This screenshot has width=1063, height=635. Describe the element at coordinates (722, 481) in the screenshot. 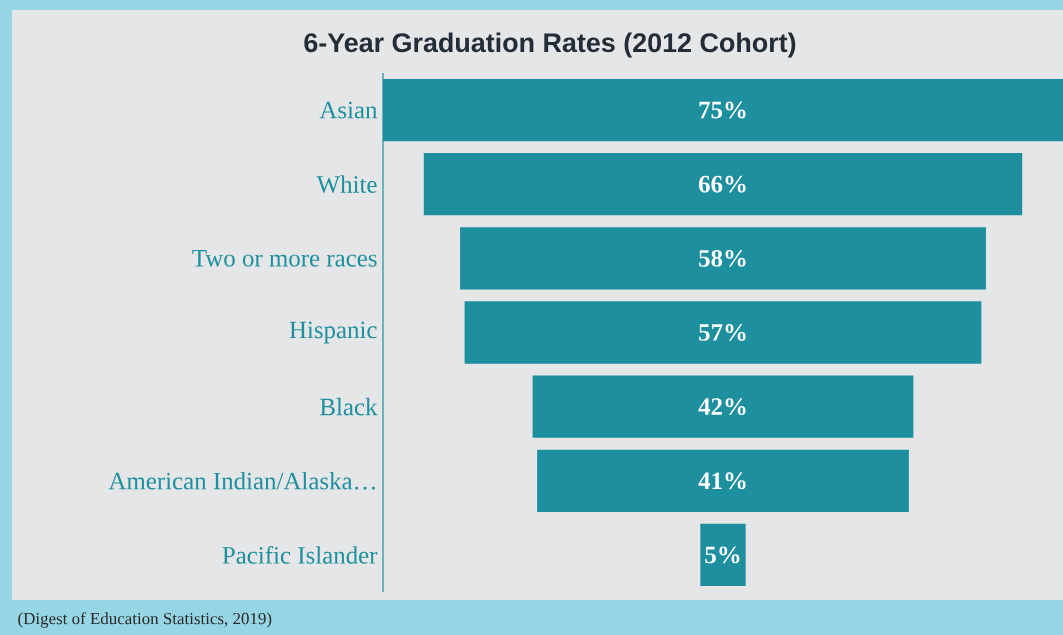

I see `data-label: 41%` at that location.